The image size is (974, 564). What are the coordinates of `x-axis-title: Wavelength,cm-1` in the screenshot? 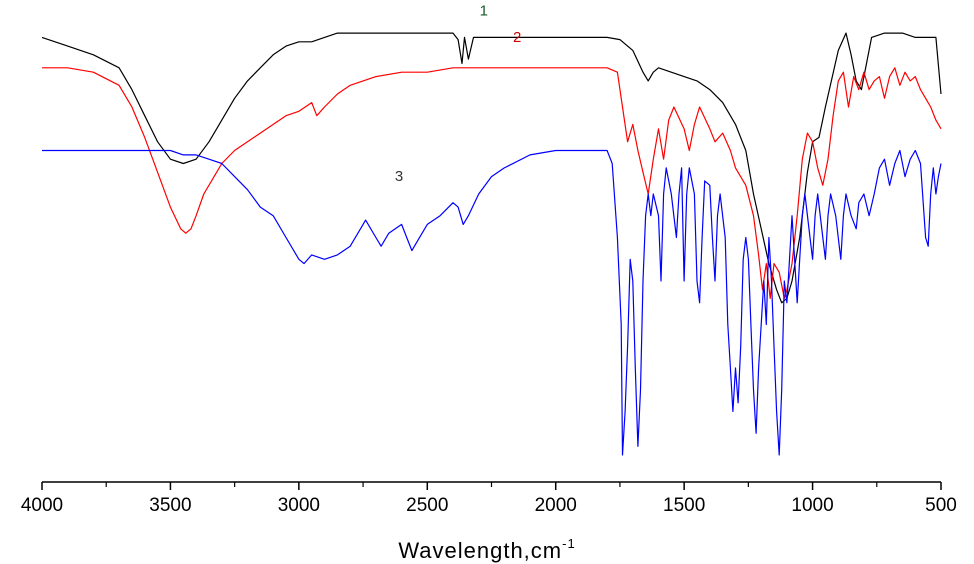 It's located at (486, 549).